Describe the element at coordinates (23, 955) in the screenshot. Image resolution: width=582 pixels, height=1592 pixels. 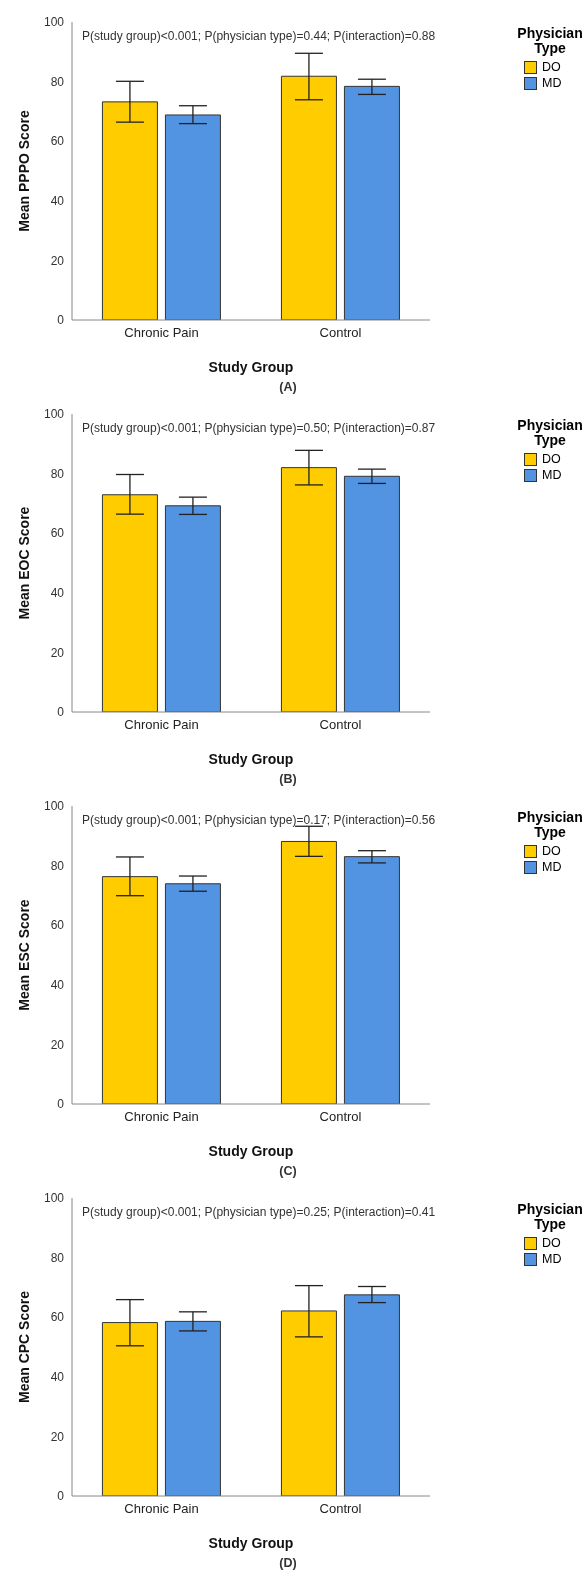
I see `y-axis-title: Mean ESC Score` at that location.